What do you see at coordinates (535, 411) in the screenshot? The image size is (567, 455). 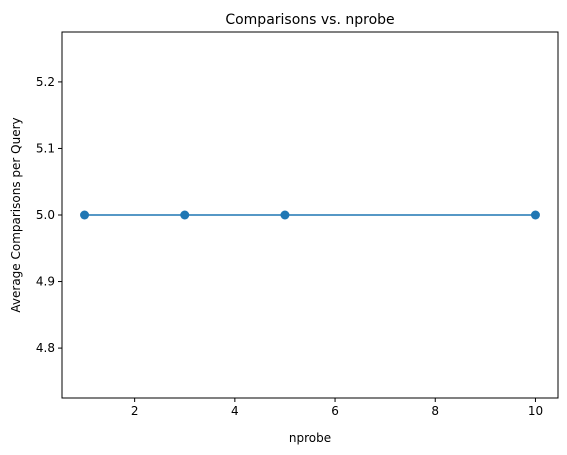 I see `x-tick-label: 10` at bounding box center [535, 411].